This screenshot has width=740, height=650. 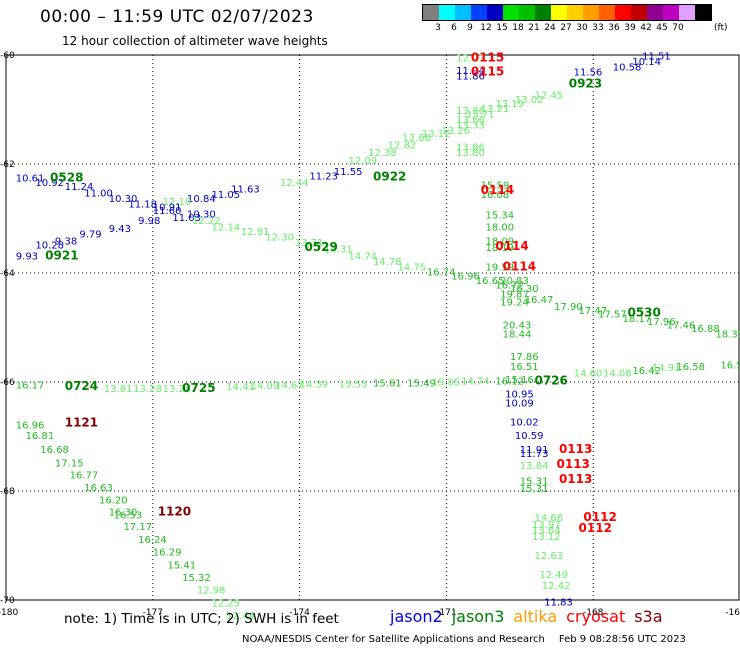 I want to click on swh-value: 12.22, so click(x=206, y=221).